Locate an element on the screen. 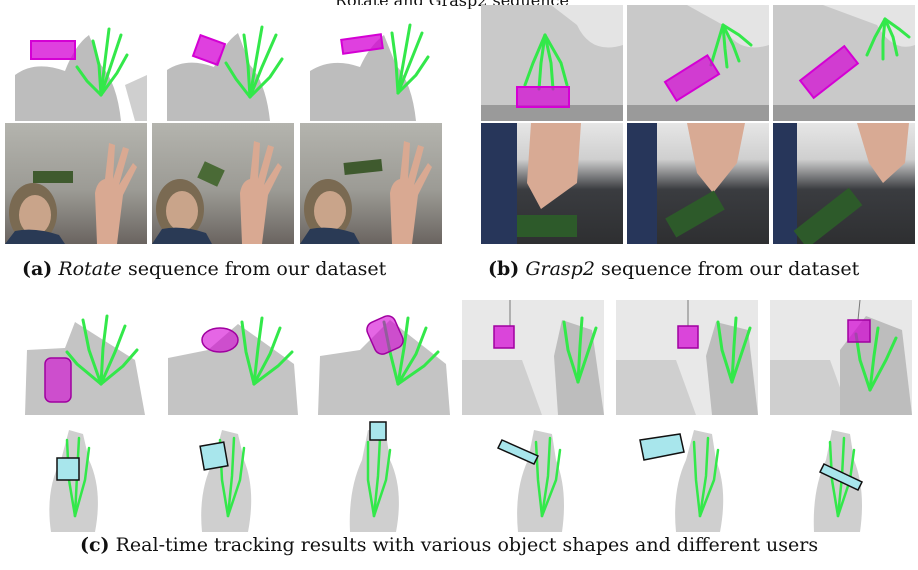 The width and height of the screenshot is (918, 570). caption-a-tag: (a) is located at coordinates (37, 269).